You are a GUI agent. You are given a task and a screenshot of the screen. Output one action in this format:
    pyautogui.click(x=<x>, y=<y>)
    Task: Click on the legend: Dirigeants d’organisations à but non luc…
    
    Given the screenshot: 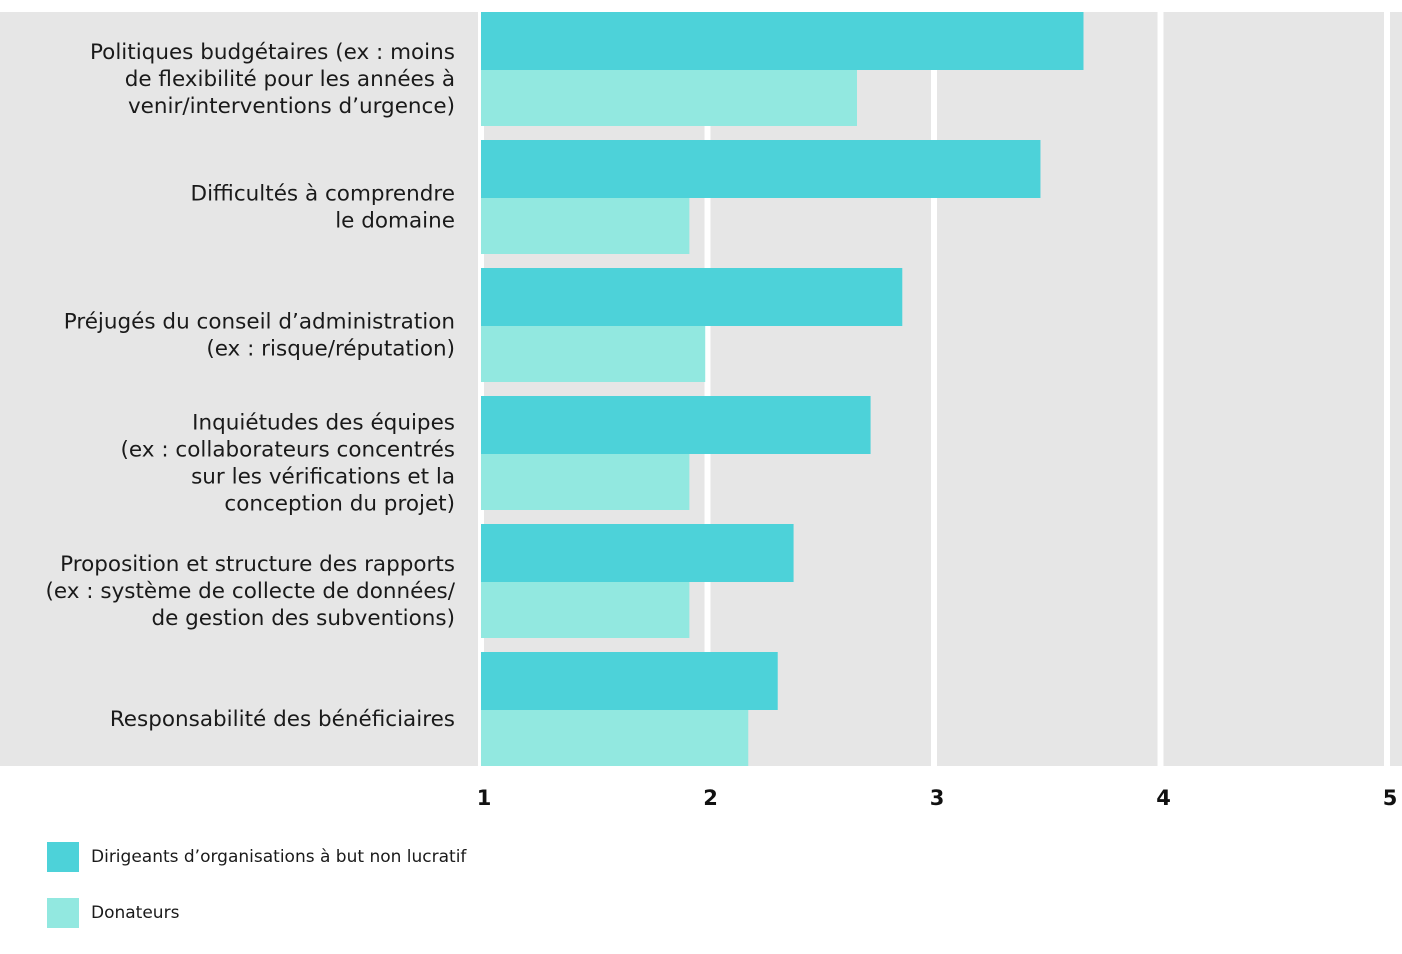 What is the action you would take?
    pyautogui.click(x=256, y=898)
    